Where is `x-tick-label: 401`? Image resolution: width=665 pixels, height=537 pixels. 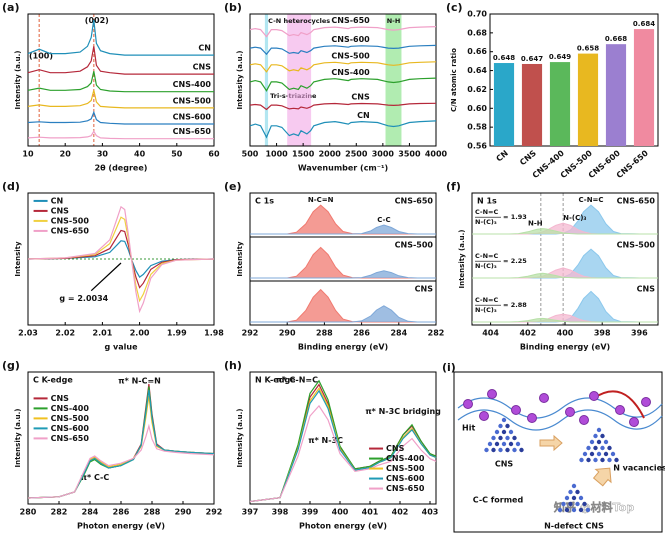
x-tick-label: 401 is located at coordinates (370, 512).